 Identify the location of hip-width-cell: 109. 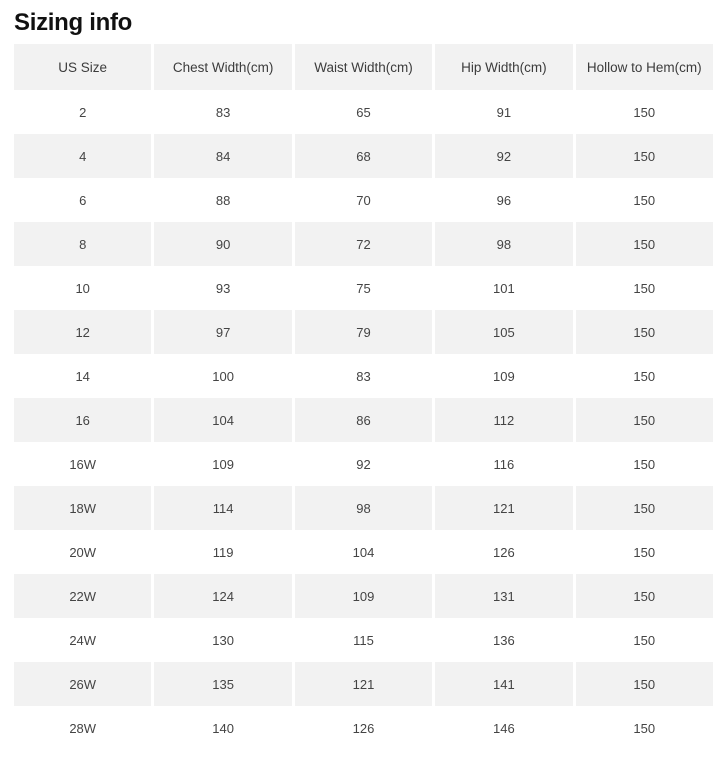
(504, 376).